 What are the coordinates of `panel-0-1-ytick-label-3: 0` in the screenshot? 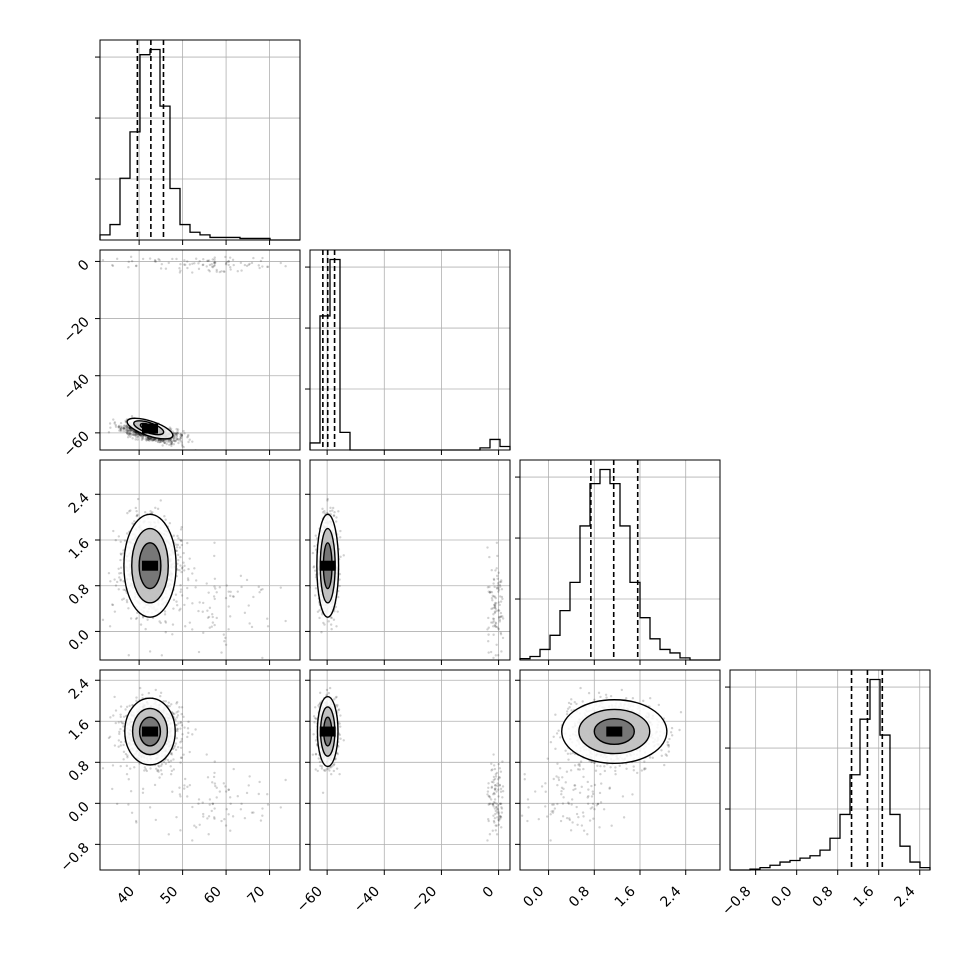 It's located at (84, 266).